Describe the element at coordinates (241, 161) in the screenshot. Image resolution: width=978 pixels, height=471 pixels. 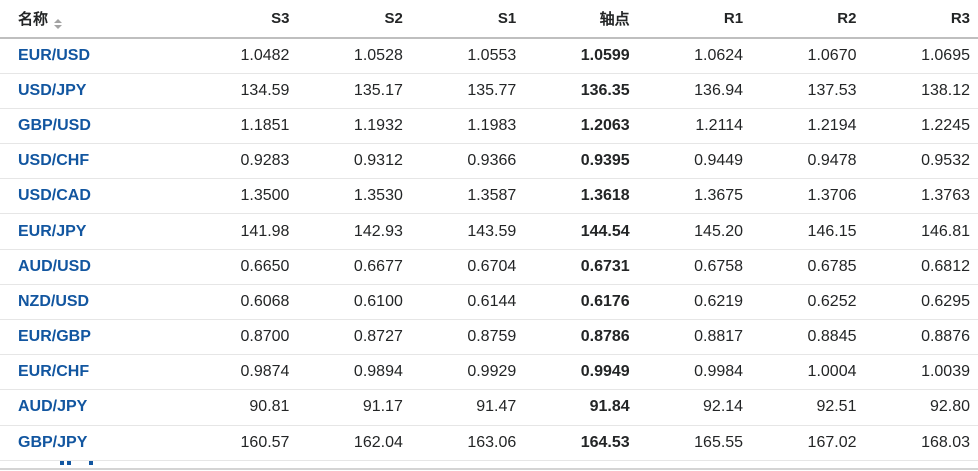
I see `cell-s3: 0.9283` at that location.